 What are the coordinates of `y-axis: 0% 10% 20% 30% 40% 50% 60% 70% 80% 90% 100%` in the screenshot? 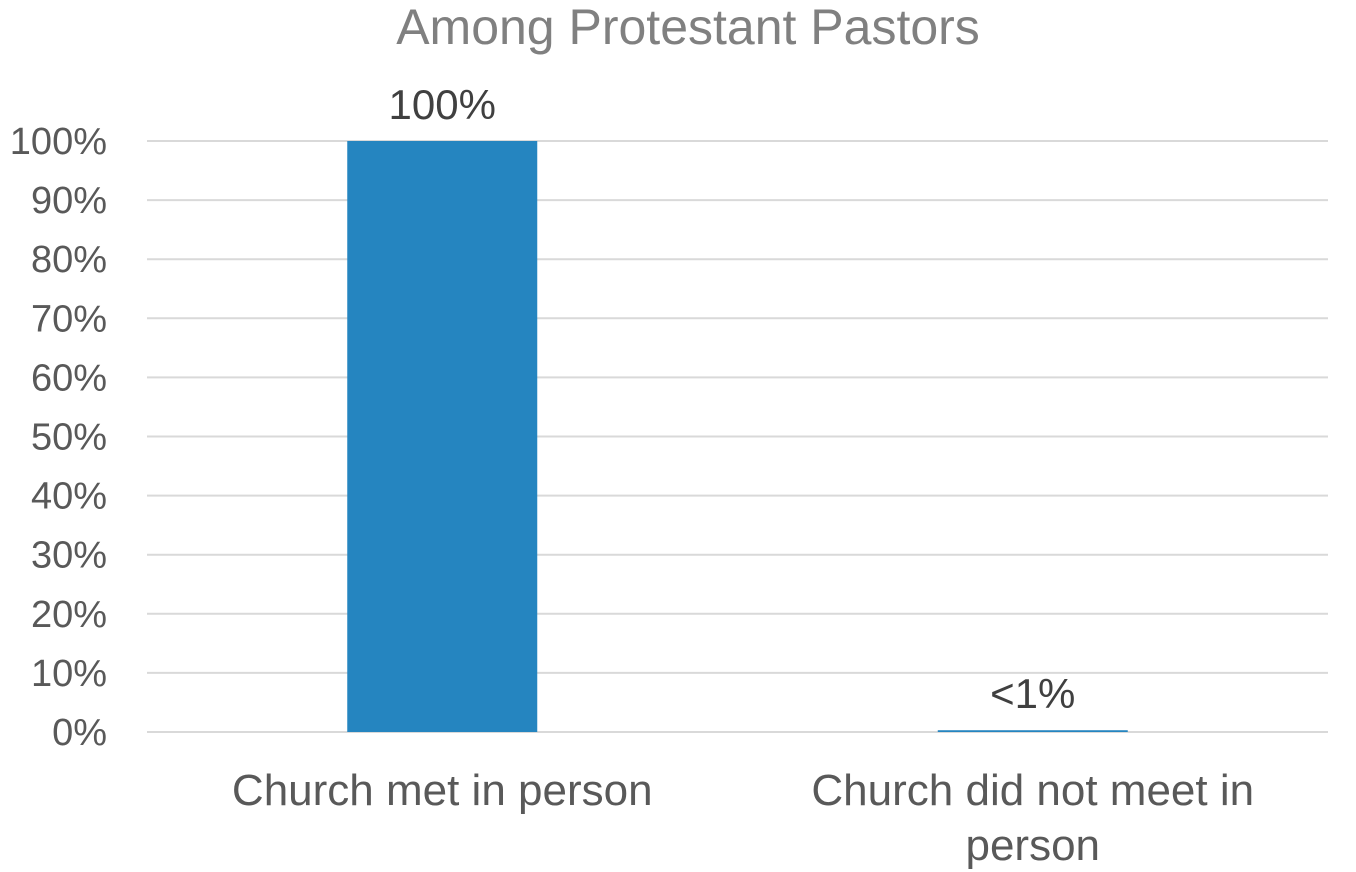 It's located at (58, 437).